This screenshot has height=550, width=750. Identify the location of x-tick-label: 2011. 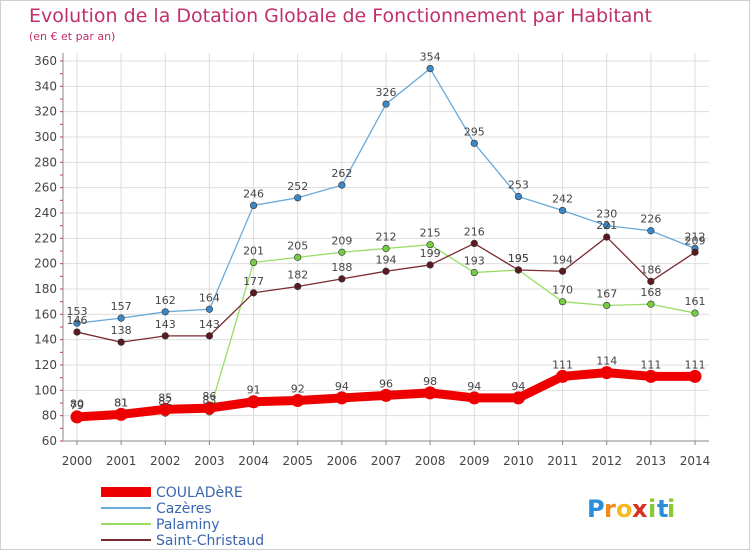
(562, 461).